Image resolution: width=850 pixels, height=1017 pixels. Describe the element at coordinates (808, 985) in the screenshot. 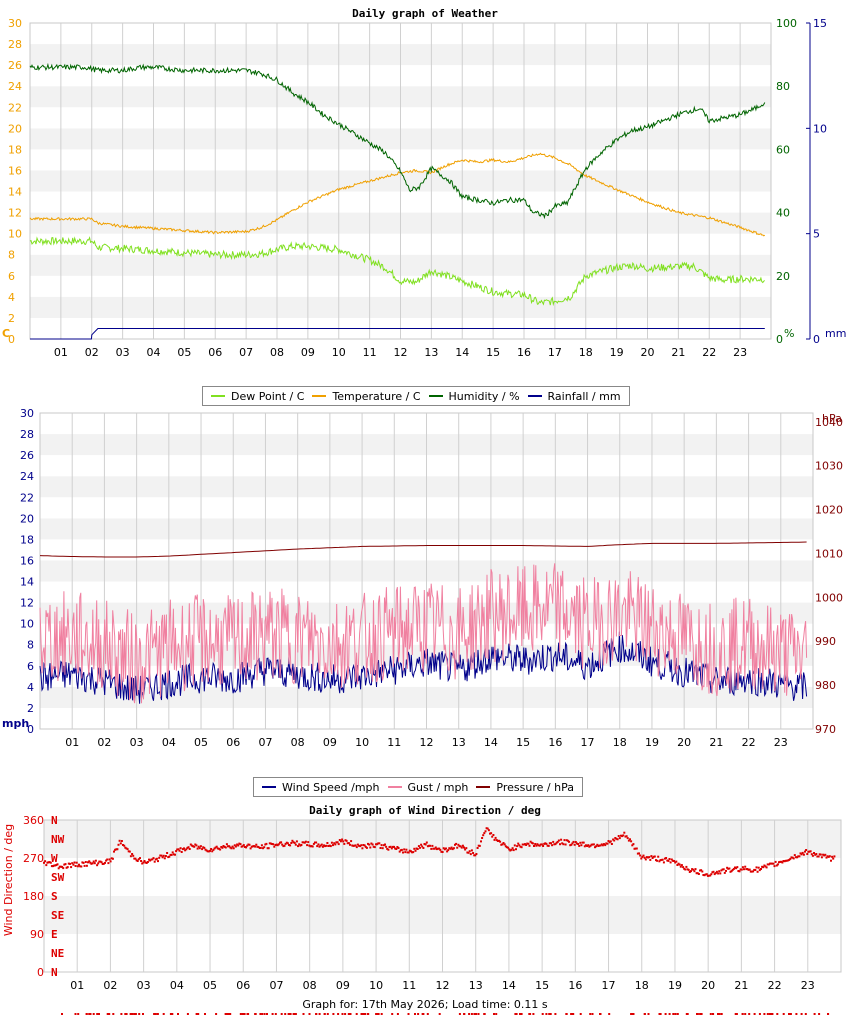

I see `x-tick-label: 23` at that location.